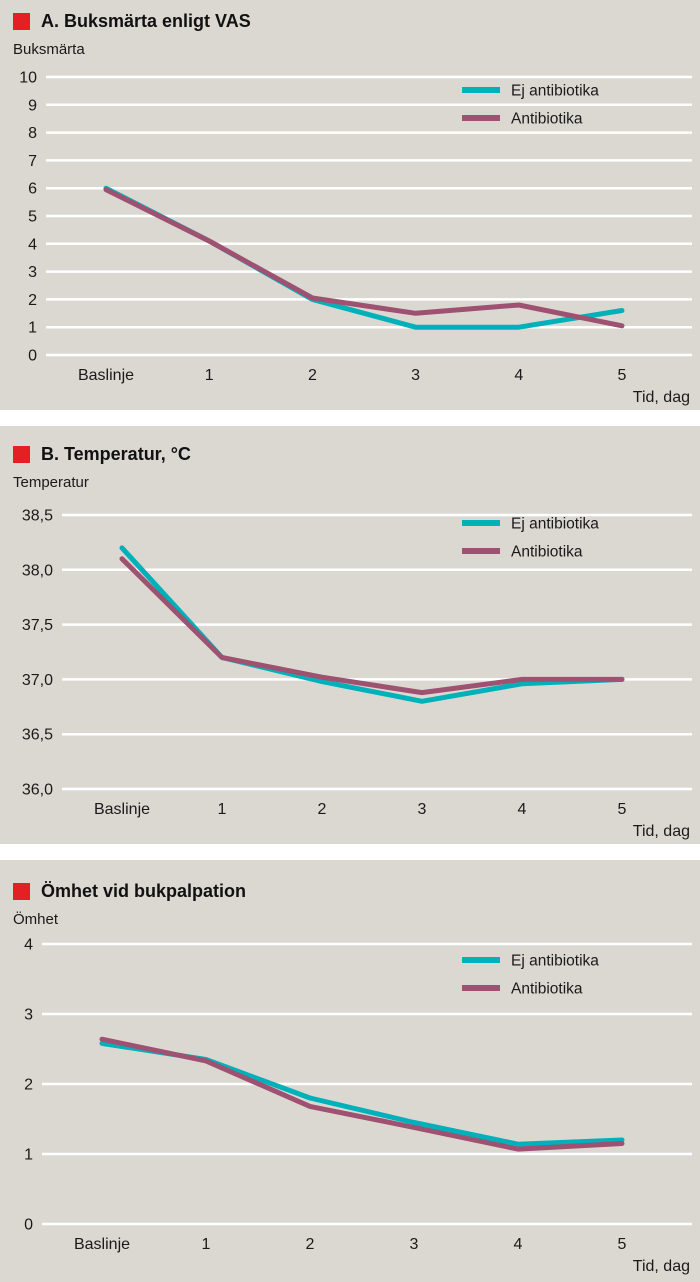 This screenshot has width=700, height=1282. What do you see at coordinates (32, 105) in the screenshot?
I see `y-tick-label: 9` at bounding box center [32, 105].